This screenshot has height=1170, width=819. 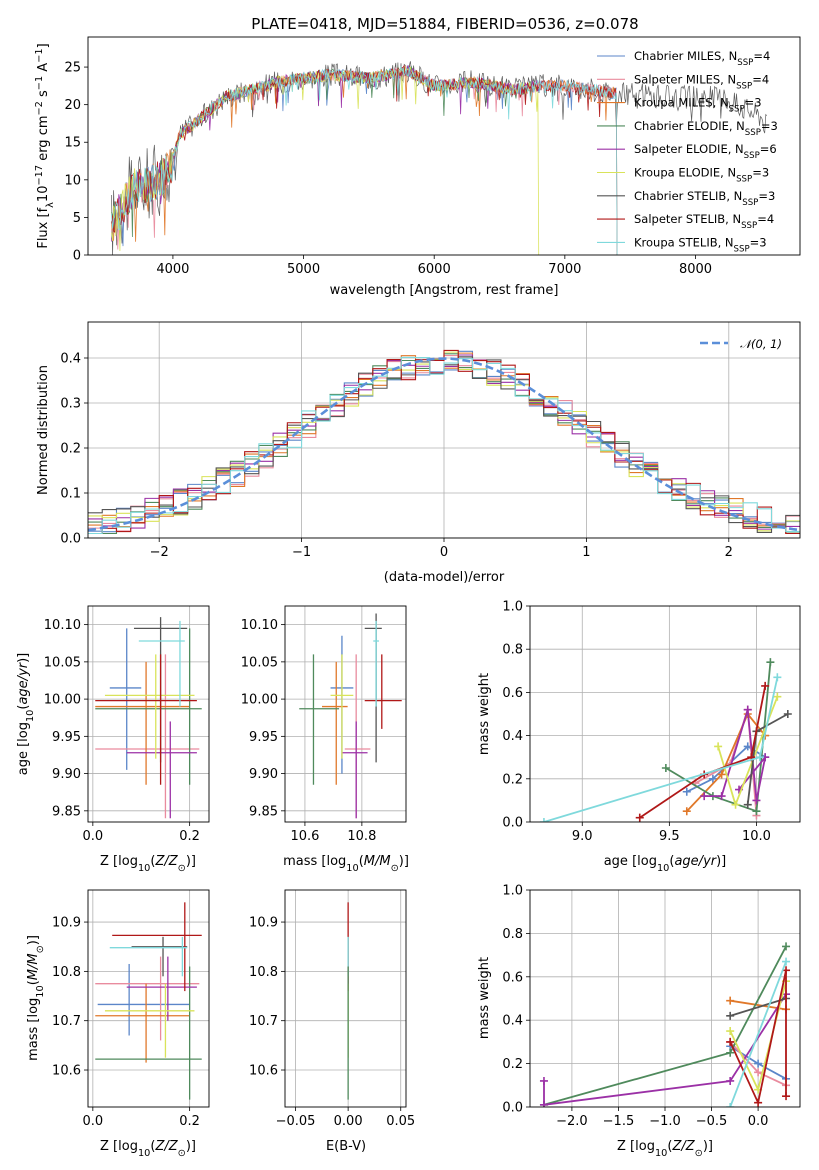 I want to click on y-tick-label: 0.6, so click(x=512, y=977).